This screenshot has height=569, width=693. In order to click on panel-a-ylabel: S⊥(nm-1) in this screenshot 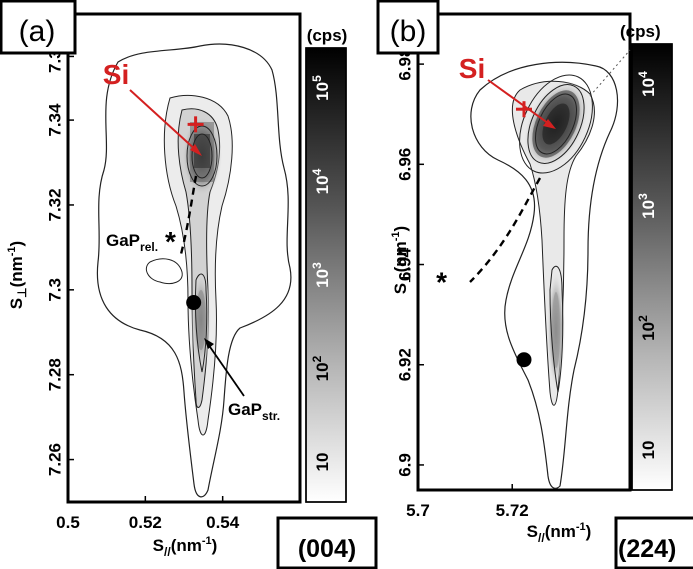, I will do `click(17, 275)`.